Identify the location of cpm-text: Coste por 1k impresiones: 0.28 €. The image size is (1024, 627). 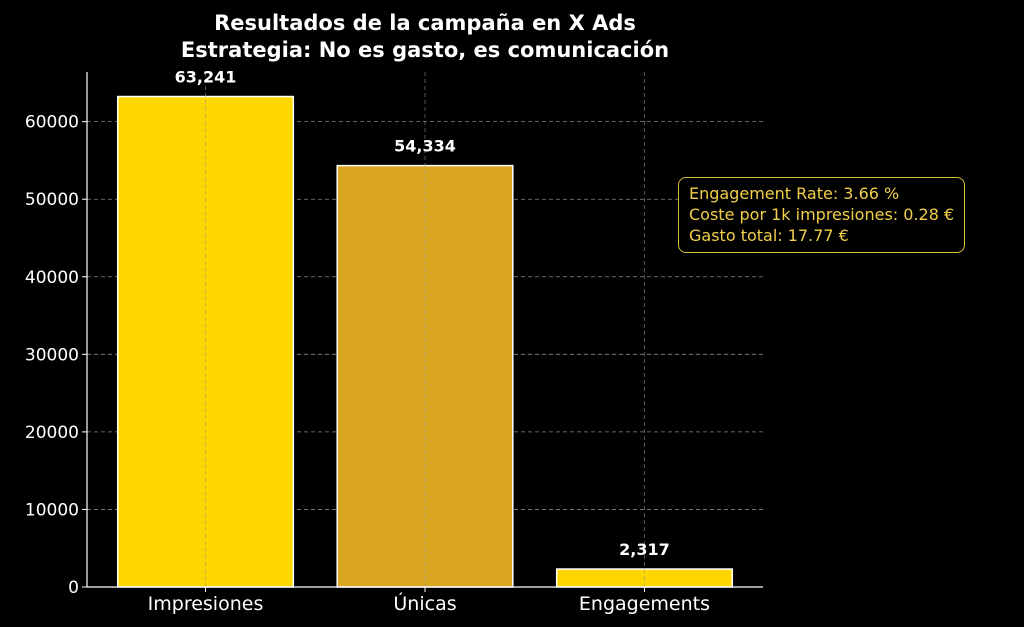
(822, 214).